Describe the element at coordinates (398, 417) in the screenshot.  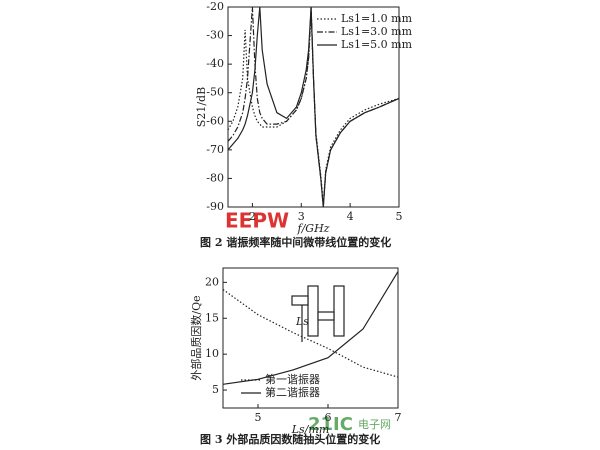
I see `x-tick-label: 7` at that location.